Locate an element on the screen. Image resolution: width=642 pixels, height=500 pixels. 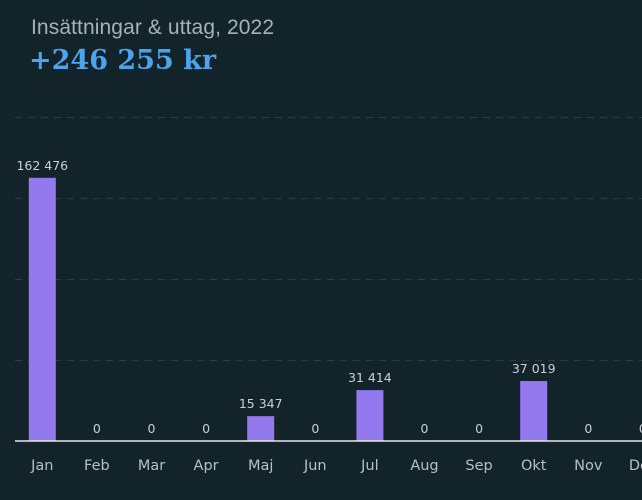
x-tick-label-sep: Sep is located at coordinates (478, 466).